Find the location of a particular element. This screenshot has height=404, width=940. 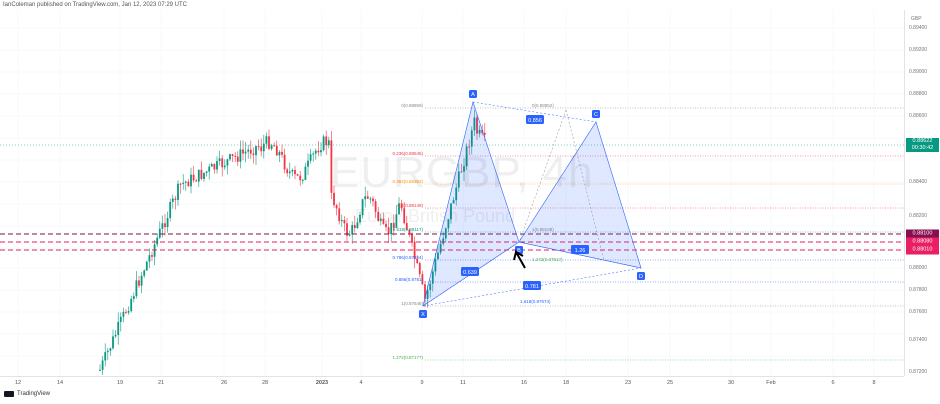

symbol-watermark: EURGBP, 4h is located at coordinates (462, 172).